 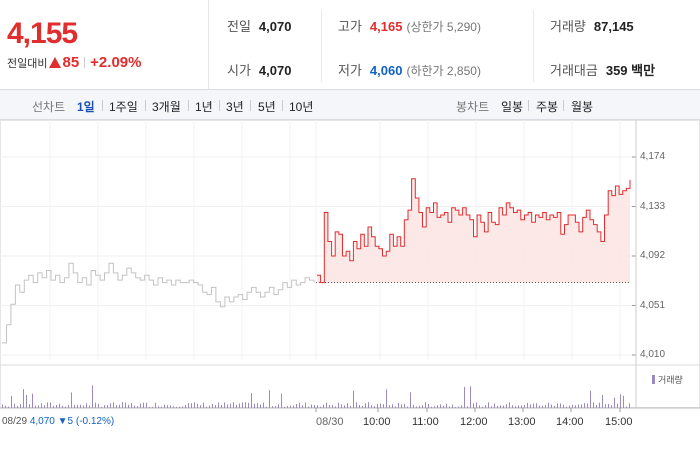 What do you see at coordinates (582, 107) in the screenshot?
I see `tab-monthly: 월봉` at bounding box center [582, 107].